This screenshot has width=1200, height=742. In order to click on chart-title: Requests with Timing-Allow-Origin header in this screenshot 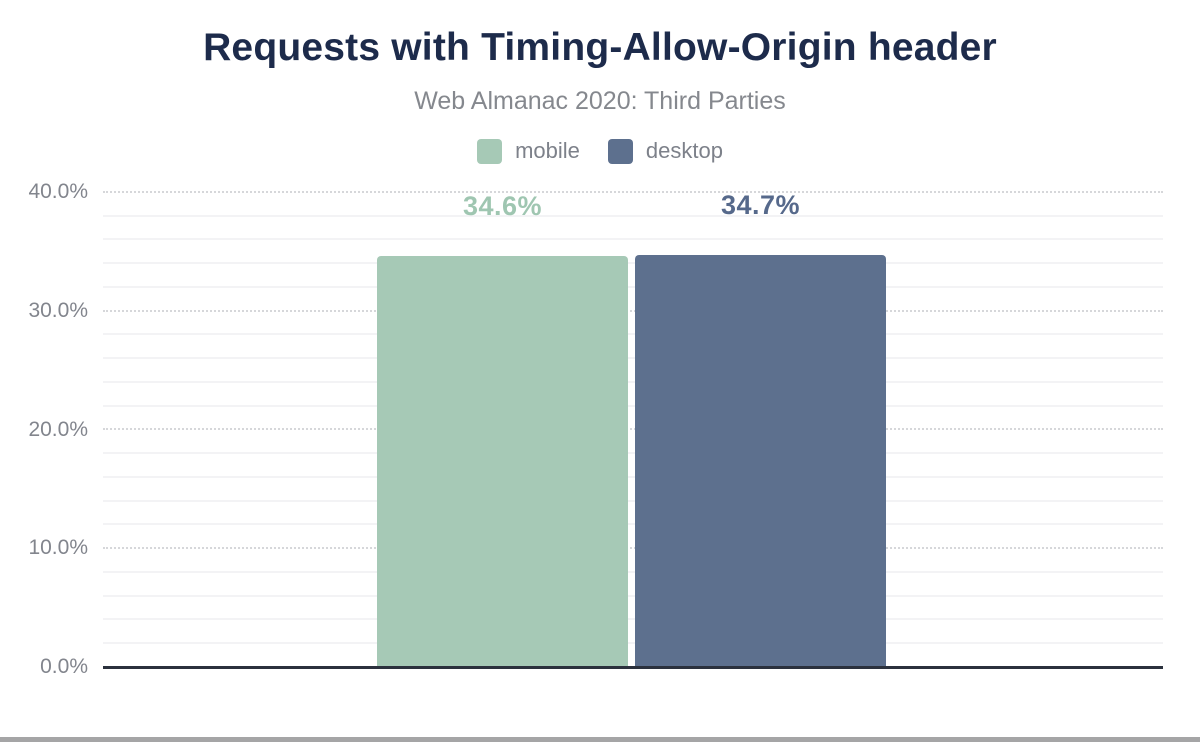, I will do `click(600, 47)`.